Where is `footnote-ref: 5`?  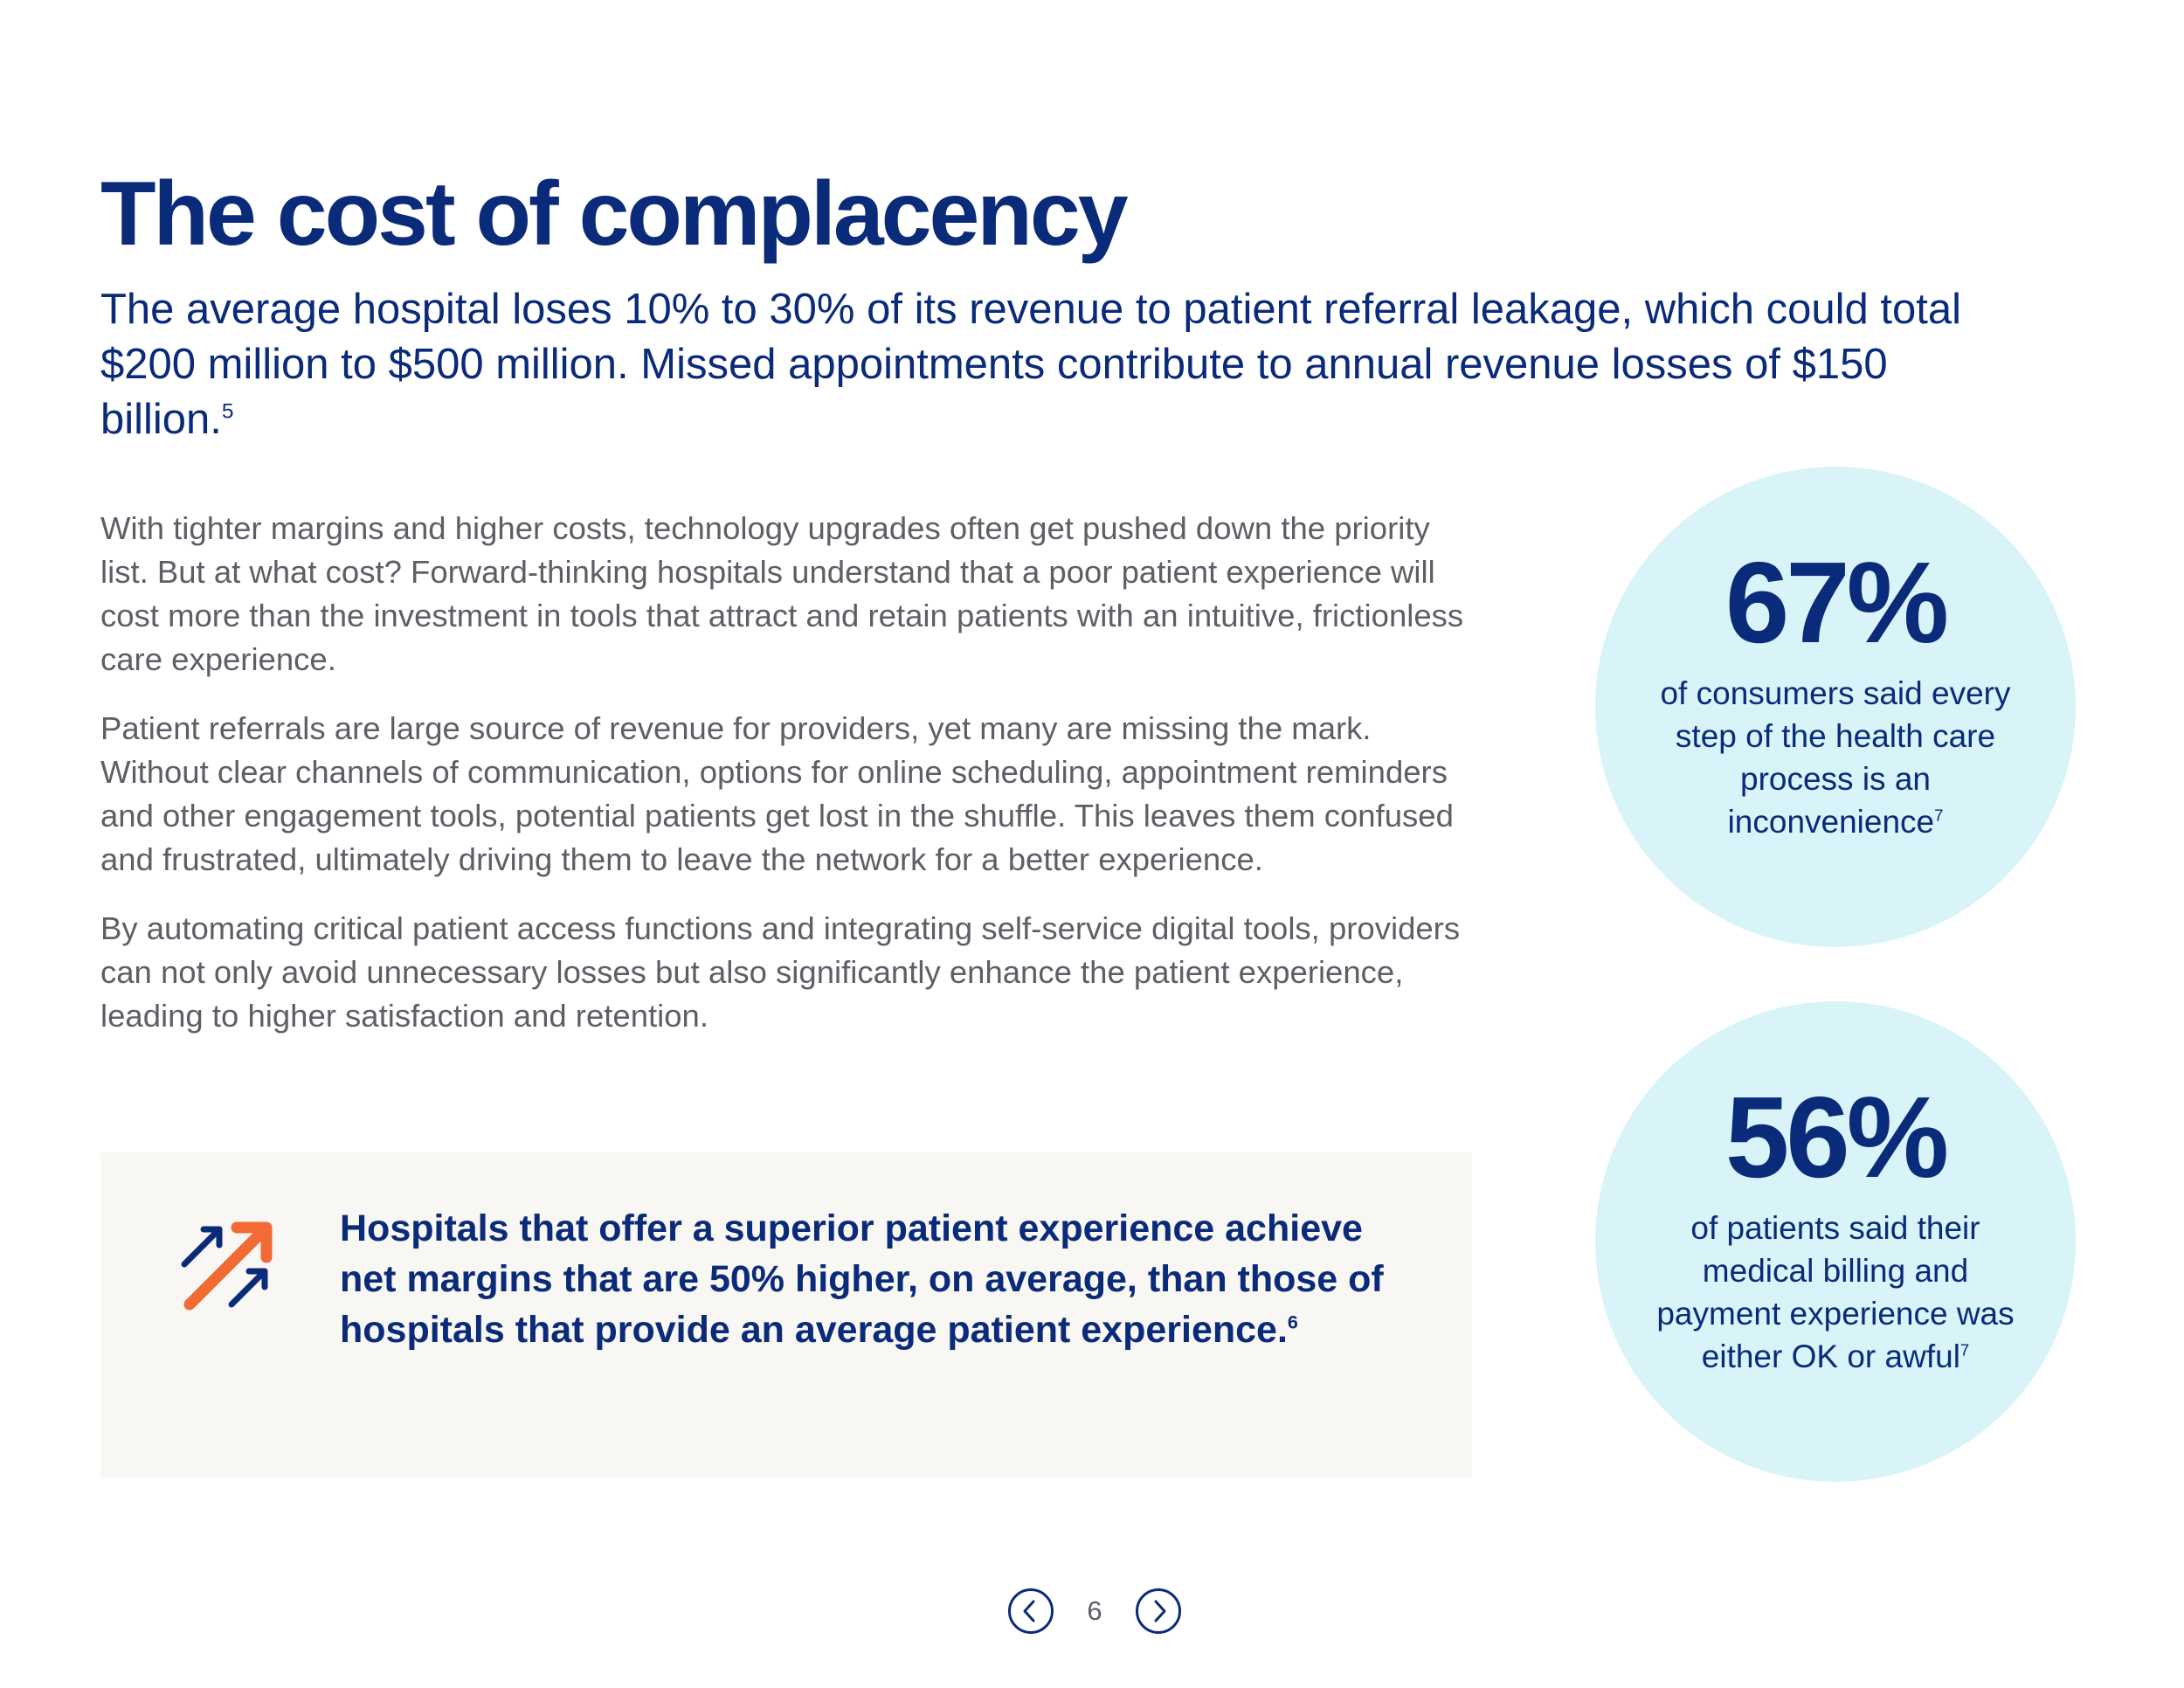 footnote-ref: 5 is located at coordinates (227, 411).